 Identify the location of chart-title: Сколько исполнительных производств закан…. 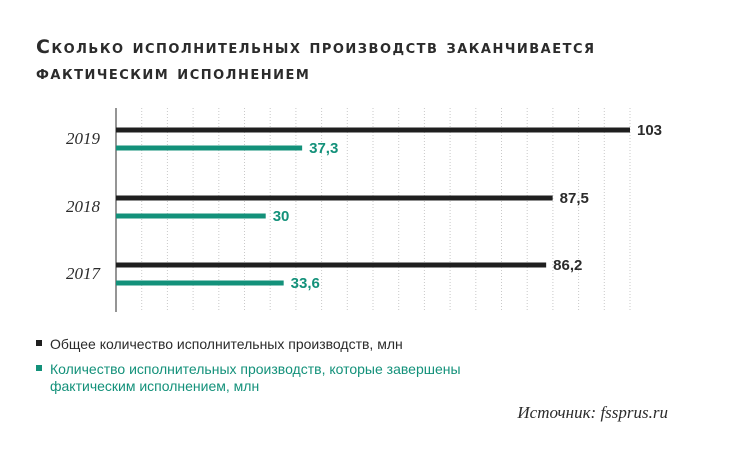
(316, 60).